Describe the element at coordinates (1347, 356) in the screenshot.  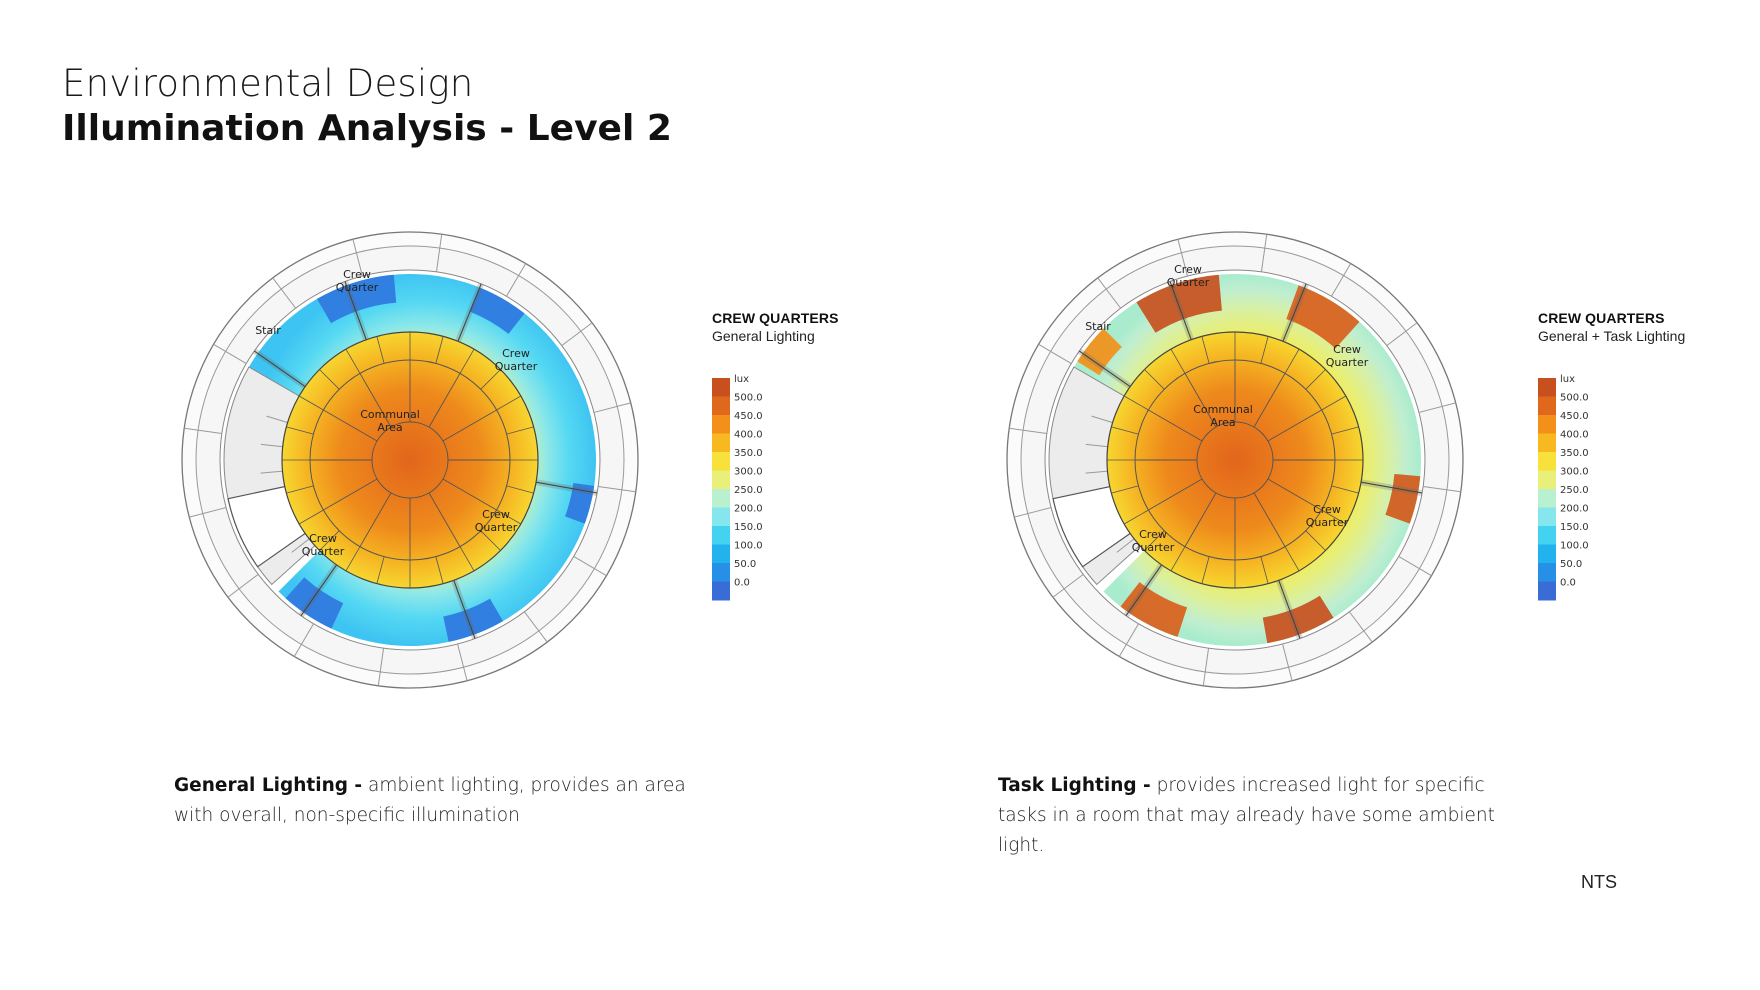
I see `label-crew-quarter-right: Crew Quarter` at that location.